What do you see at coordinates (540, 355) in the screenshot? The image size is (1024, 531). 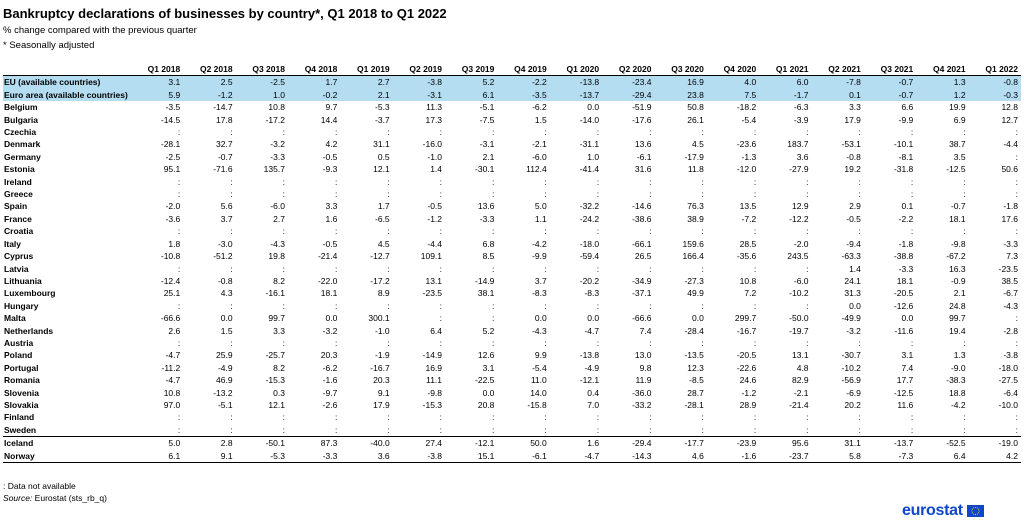 I see `table-cell: 9.9` at bounding box center [540, 355].